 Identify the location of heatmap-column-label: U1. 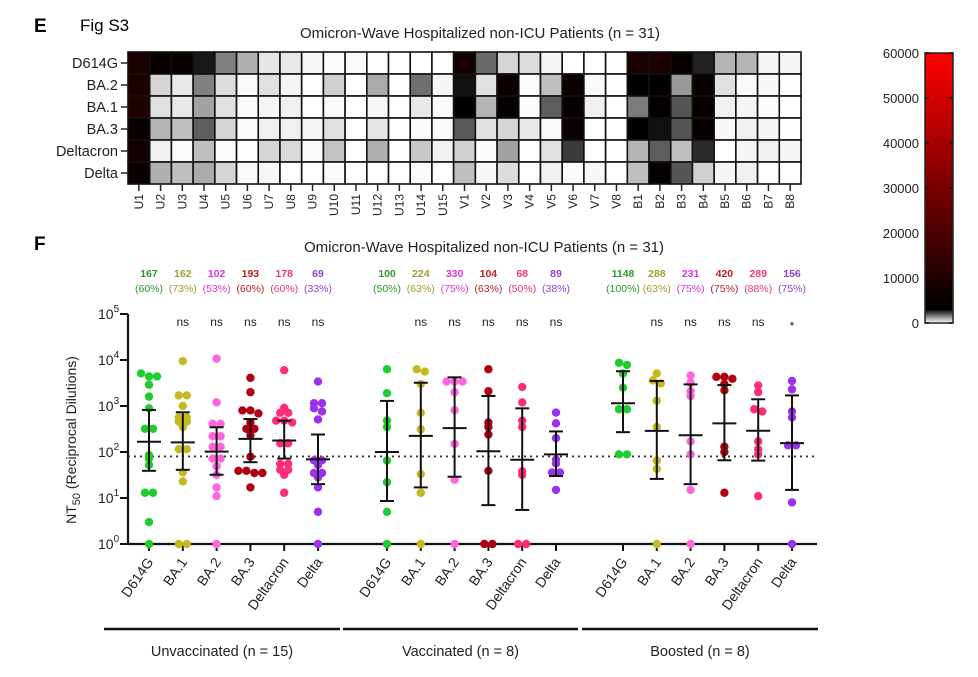
(139, 202).